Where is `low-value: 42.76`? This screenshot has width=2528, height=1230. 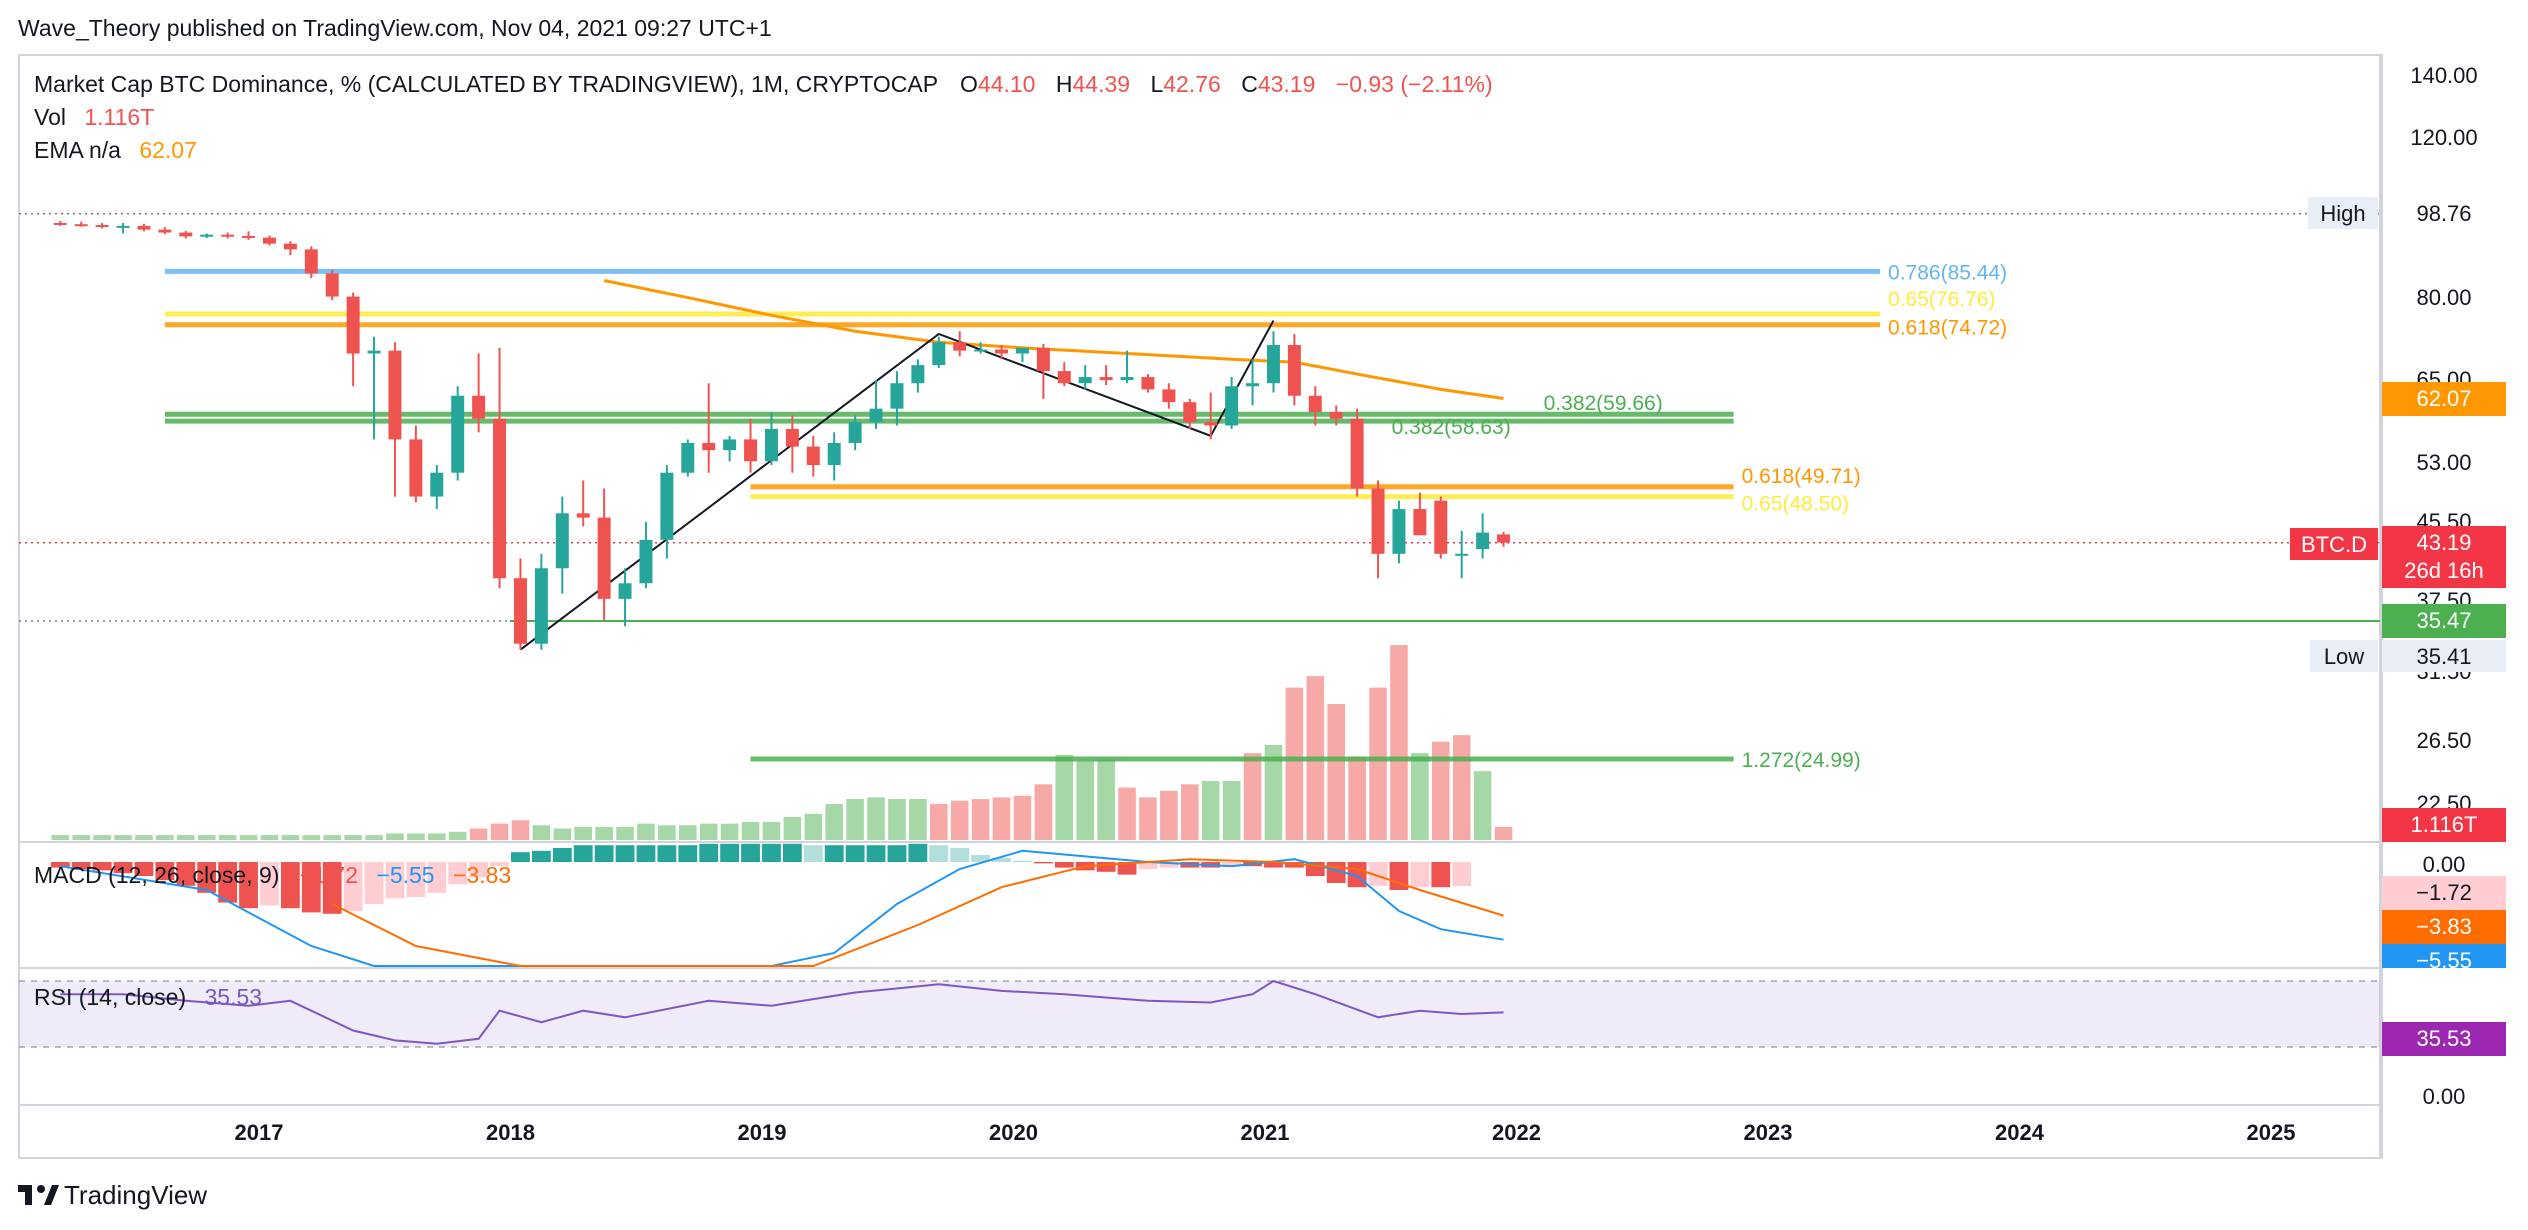
low-value: 42.76 is located at coordinates (1192, 84).